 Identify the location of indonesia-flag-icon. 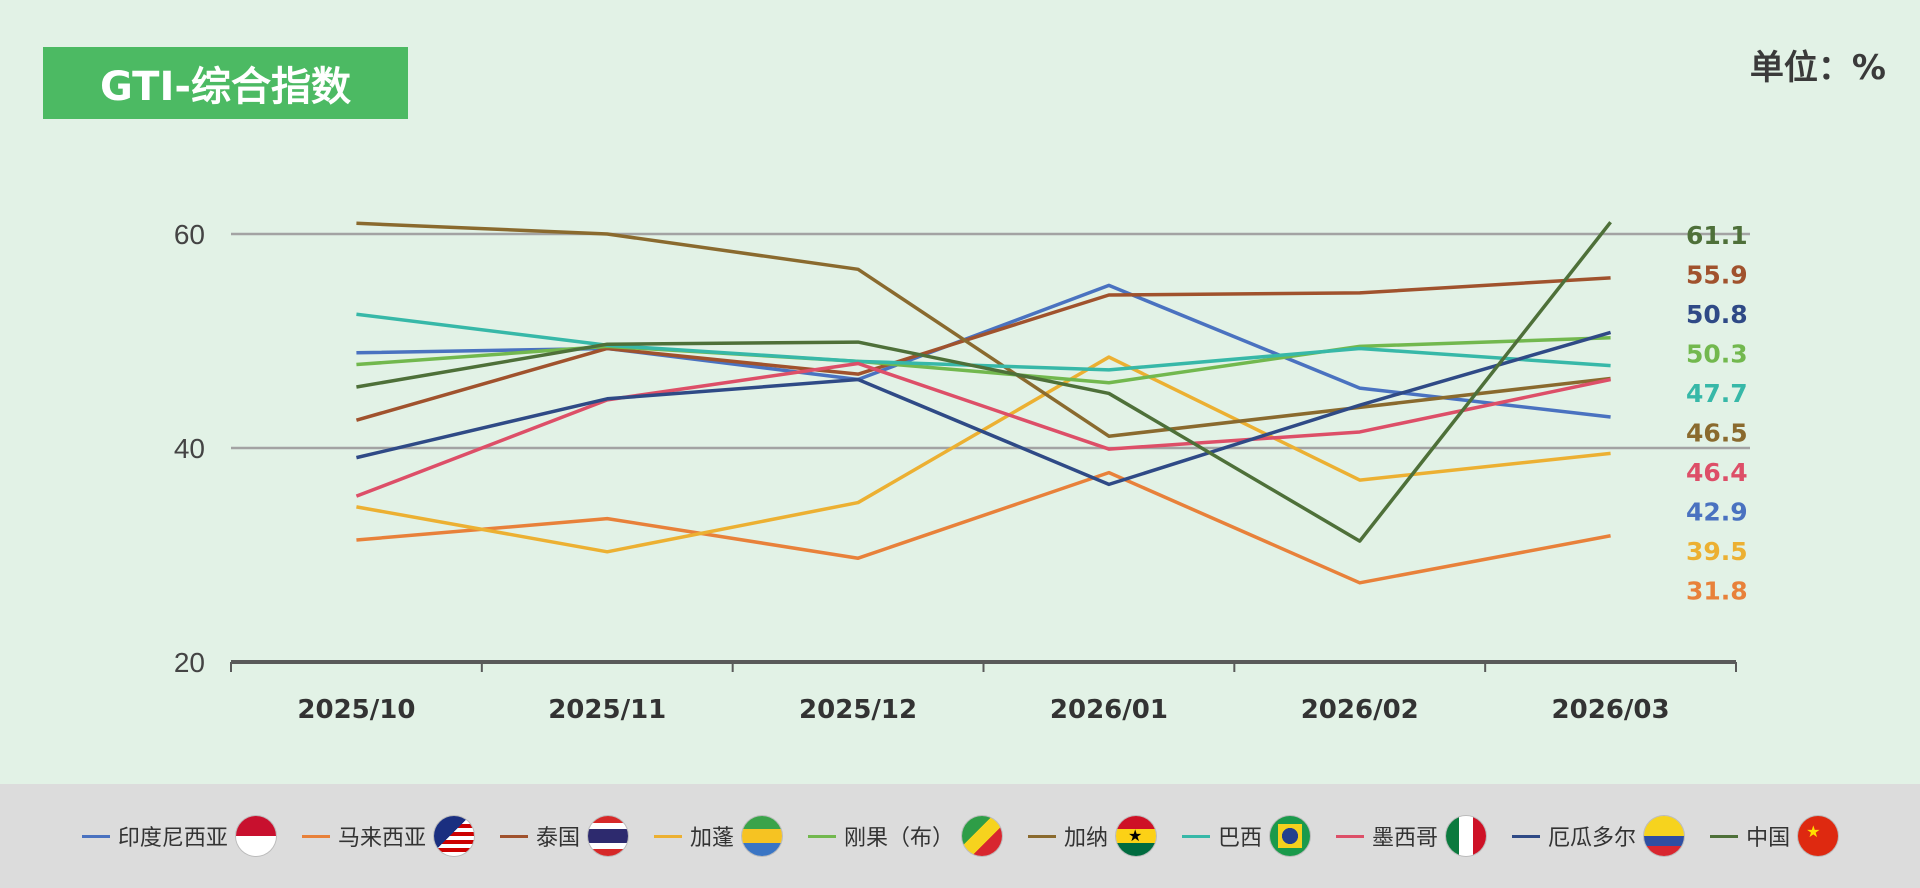
(255, 836).